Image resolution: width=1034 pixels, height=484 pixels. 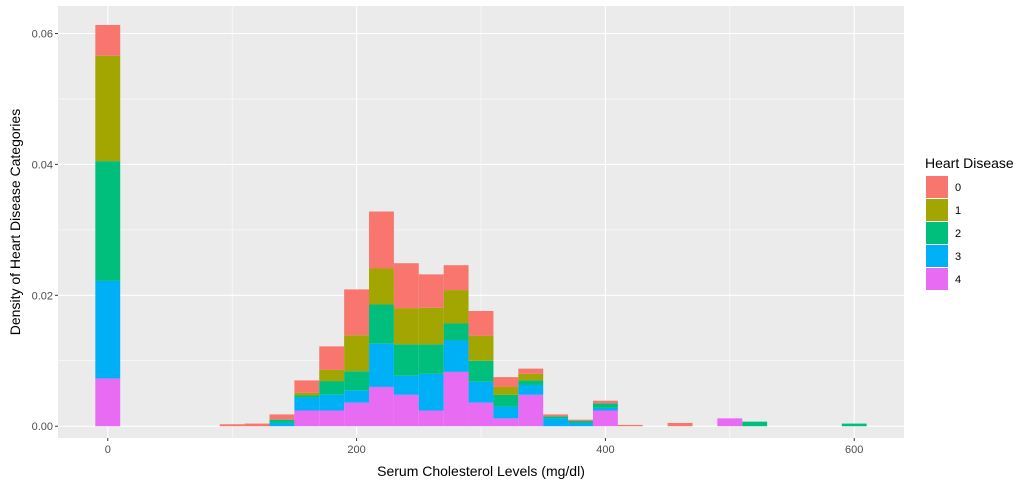 What do you see at coordinates (958, 280) in the screenshot?
I see `legend-label-4: 4` at bounding box center [958, 280].